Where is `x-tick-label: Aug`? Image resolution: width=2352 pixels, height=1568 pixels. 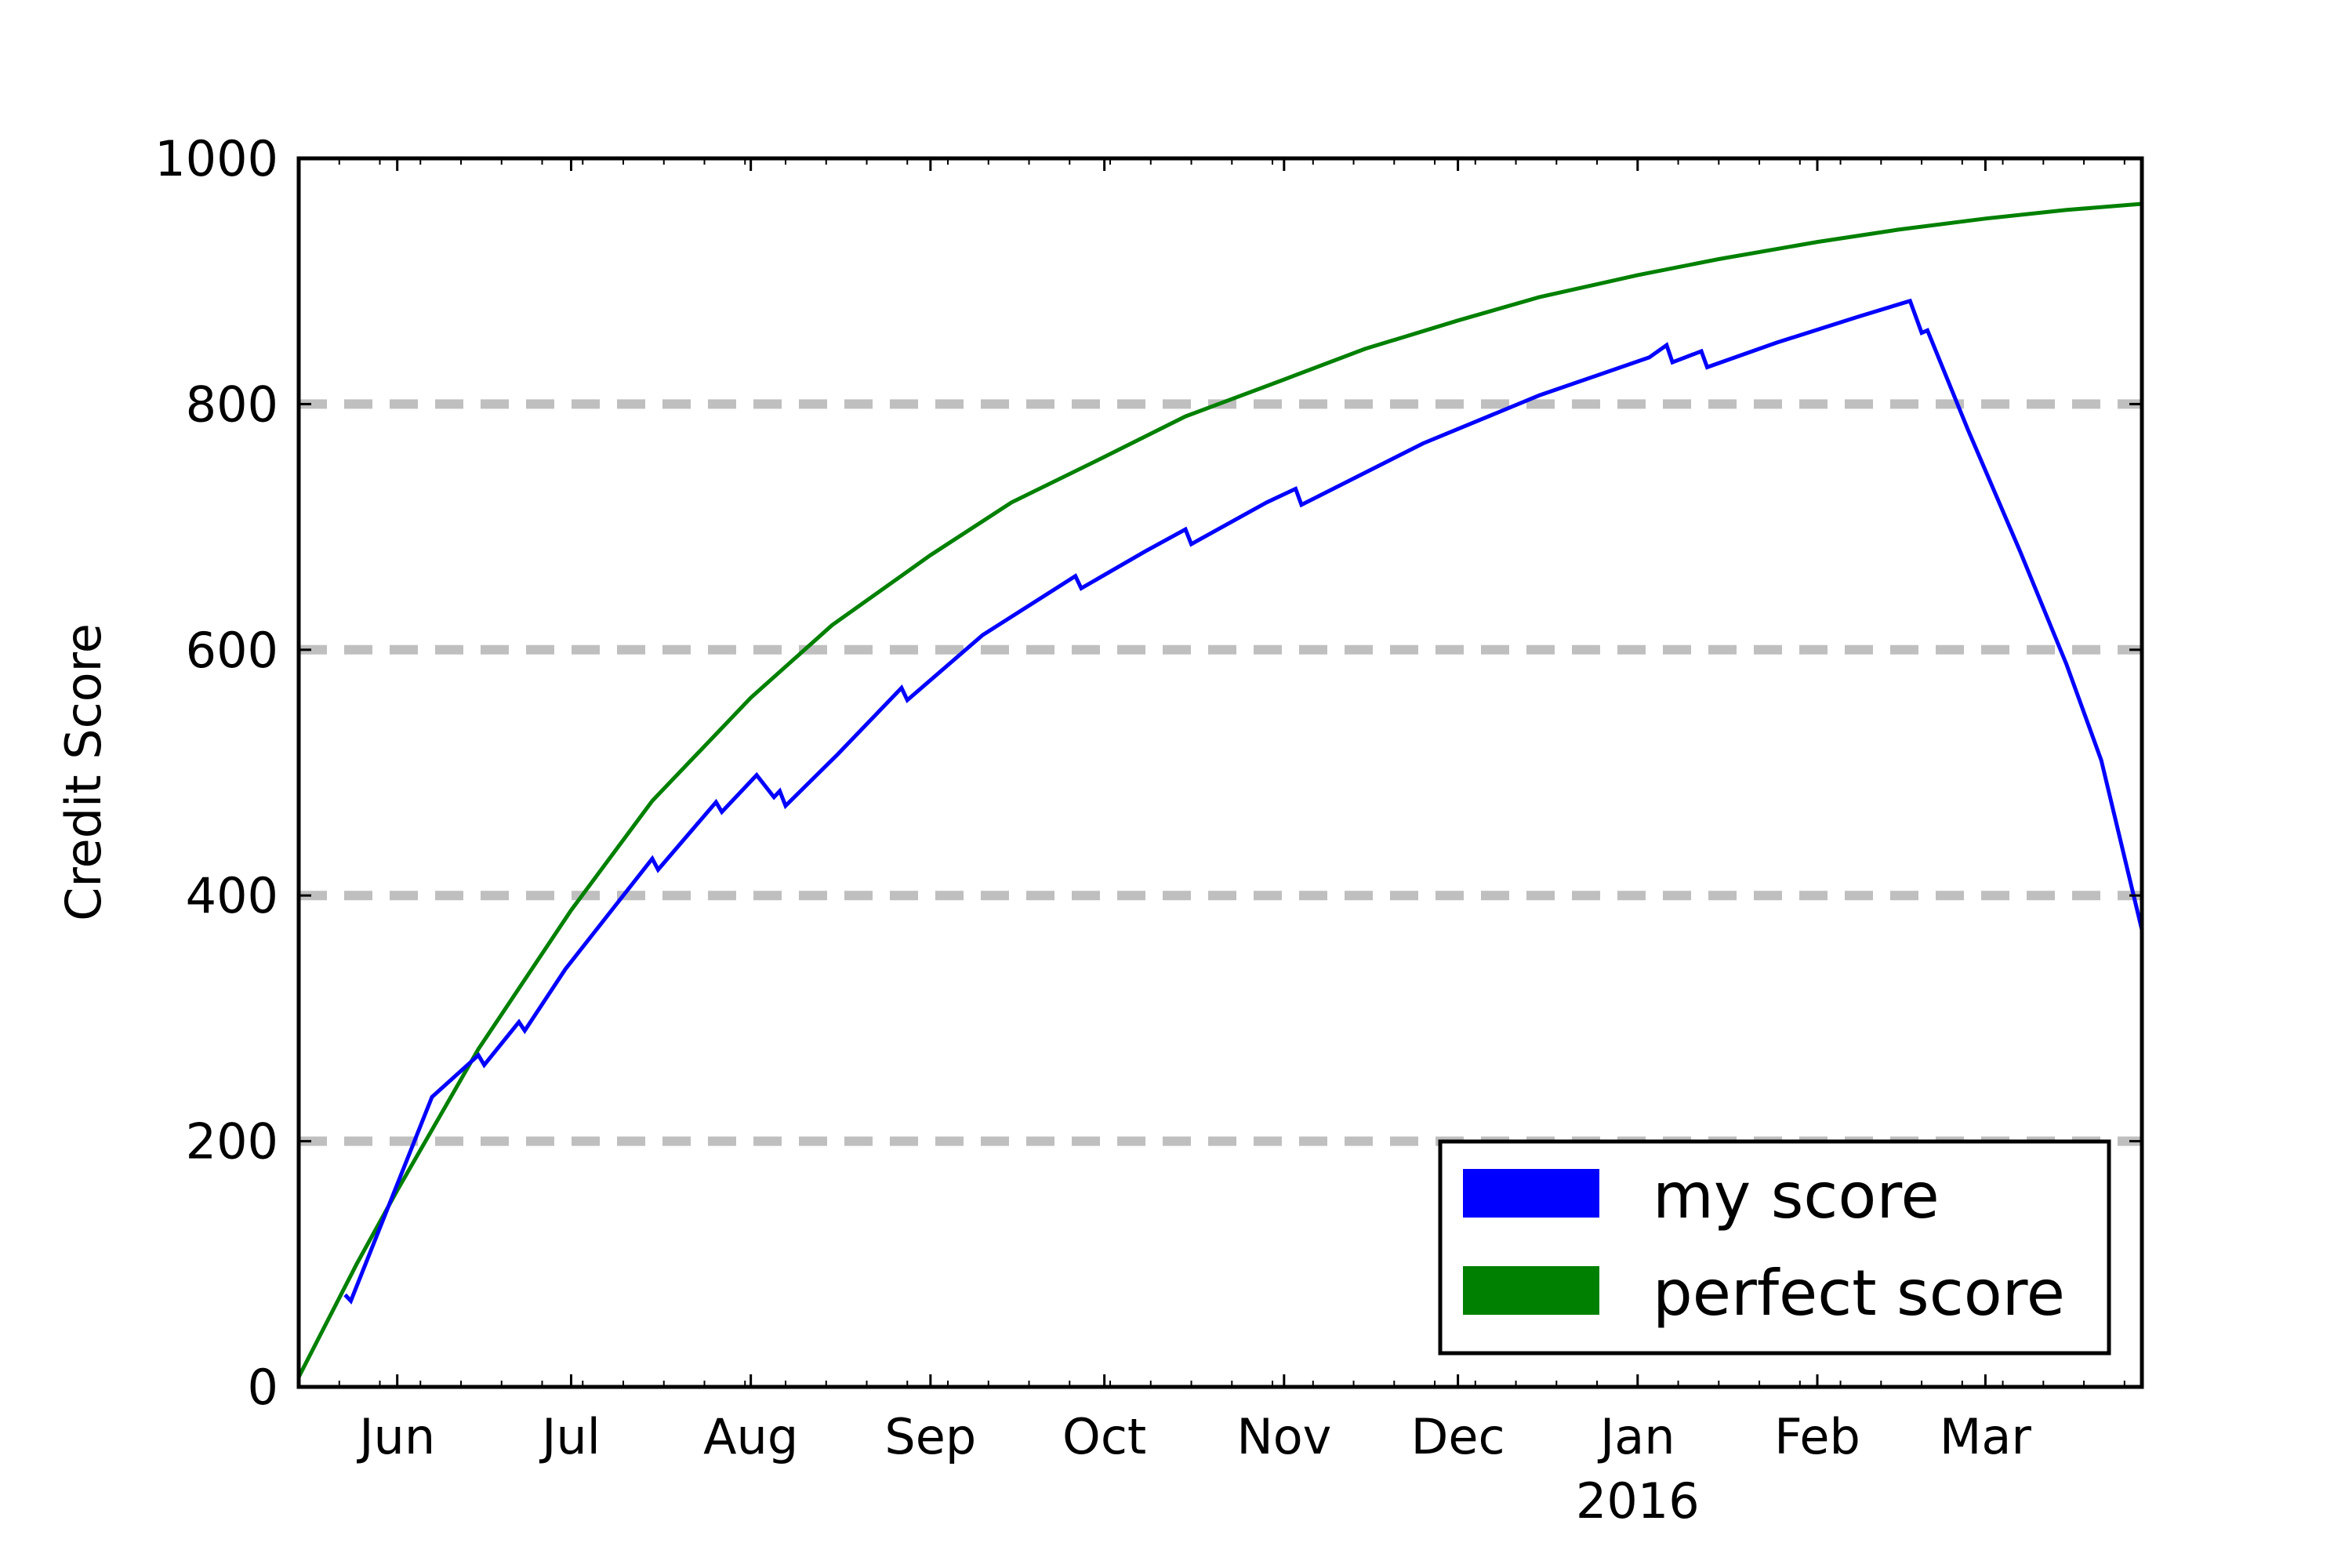 x-tick-label: Aug is located at coordinates (750, 1436).